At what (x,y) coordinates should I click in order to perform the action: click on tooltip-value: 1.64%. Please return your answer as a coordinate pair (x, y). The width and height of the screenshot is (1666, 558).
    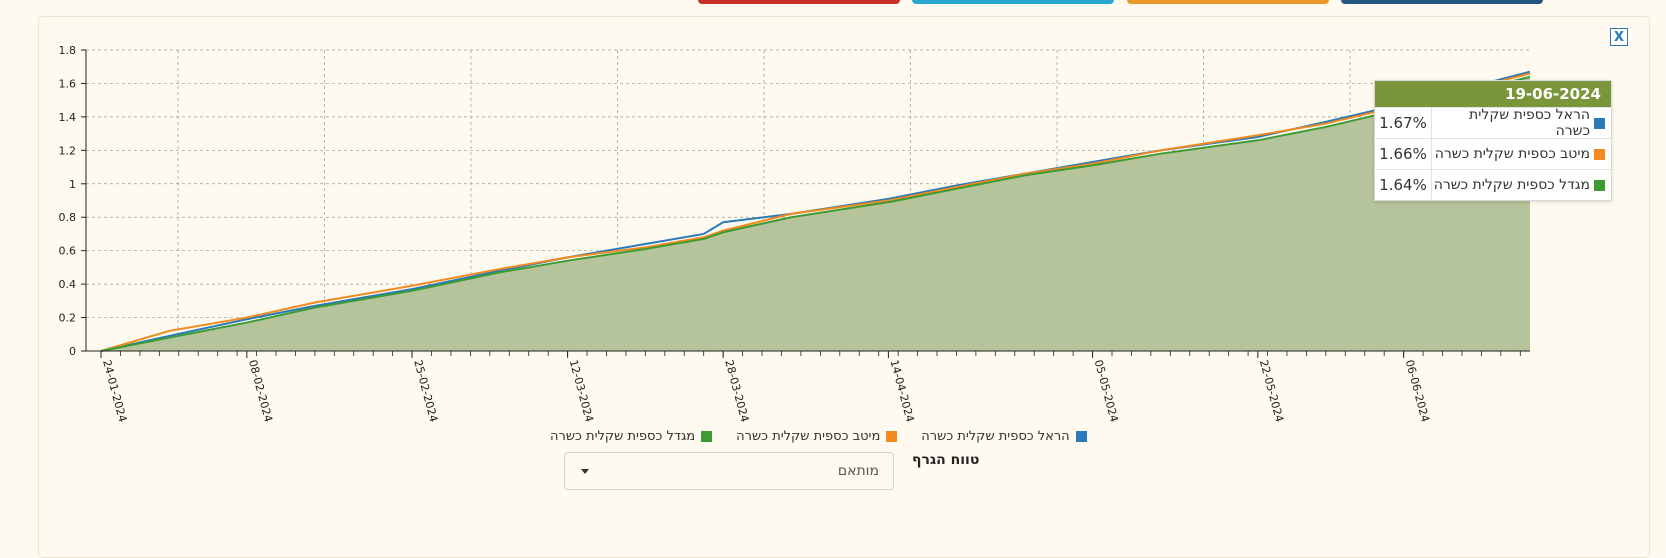
    Looking at the image, I should click on (1403, 185).